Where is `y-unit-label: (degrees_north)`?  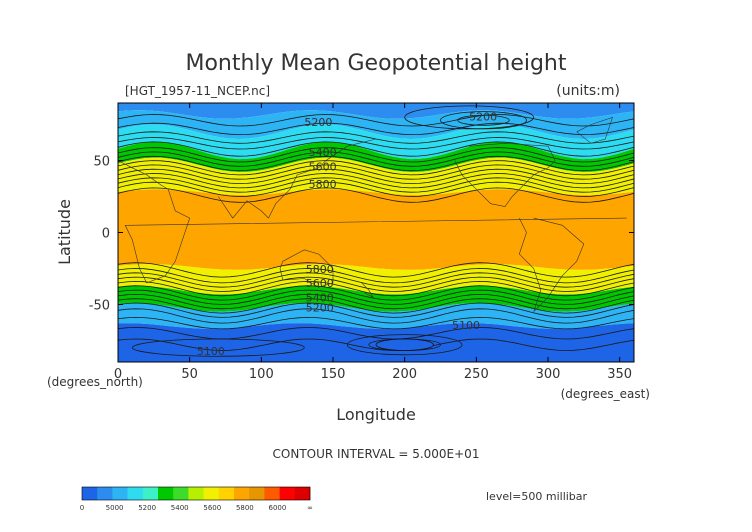
y-unit-label: (degrees_north) is located at coordinates (95, 382).